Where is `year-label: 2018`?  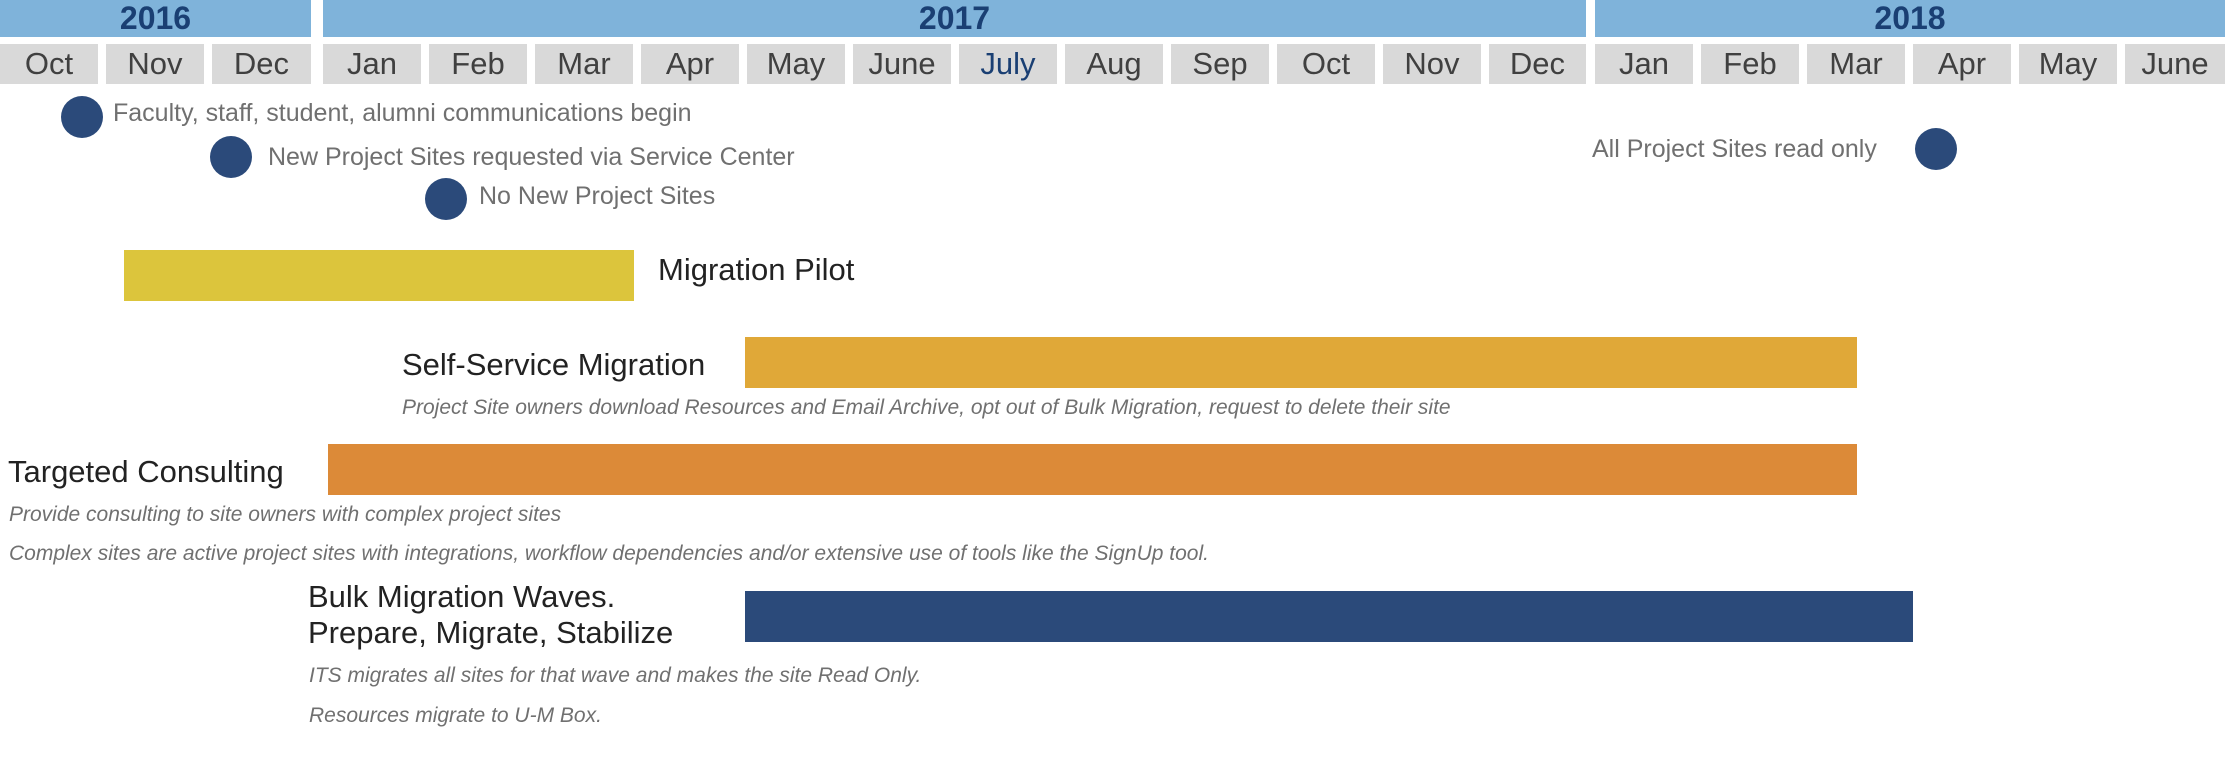 year-label: 2018 is located at coordinates (1910, 18).